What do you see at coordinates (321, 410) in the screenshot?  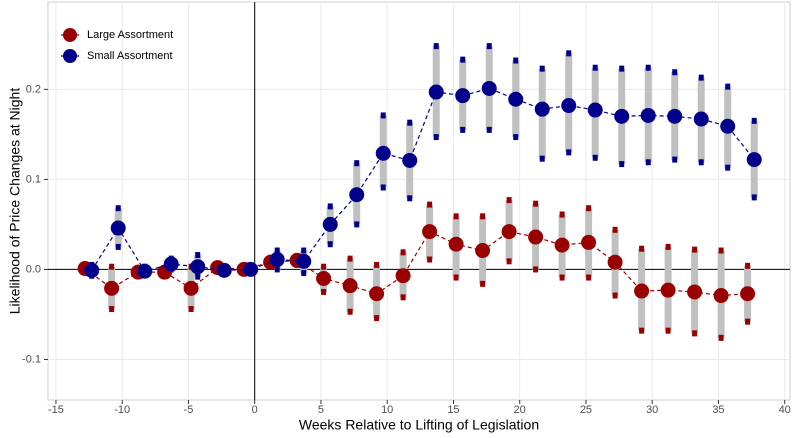 I see `x-tick-label: 5` at bounding box center [321, 410].